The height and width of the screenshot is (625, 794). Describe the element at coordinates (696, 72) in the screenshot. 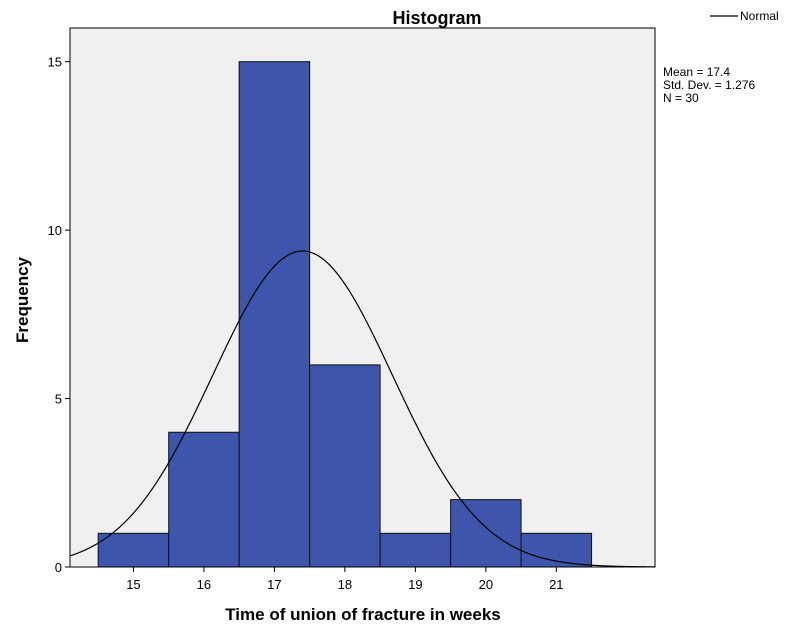

I see `stat-mean: Mean = 17.4` at that location.